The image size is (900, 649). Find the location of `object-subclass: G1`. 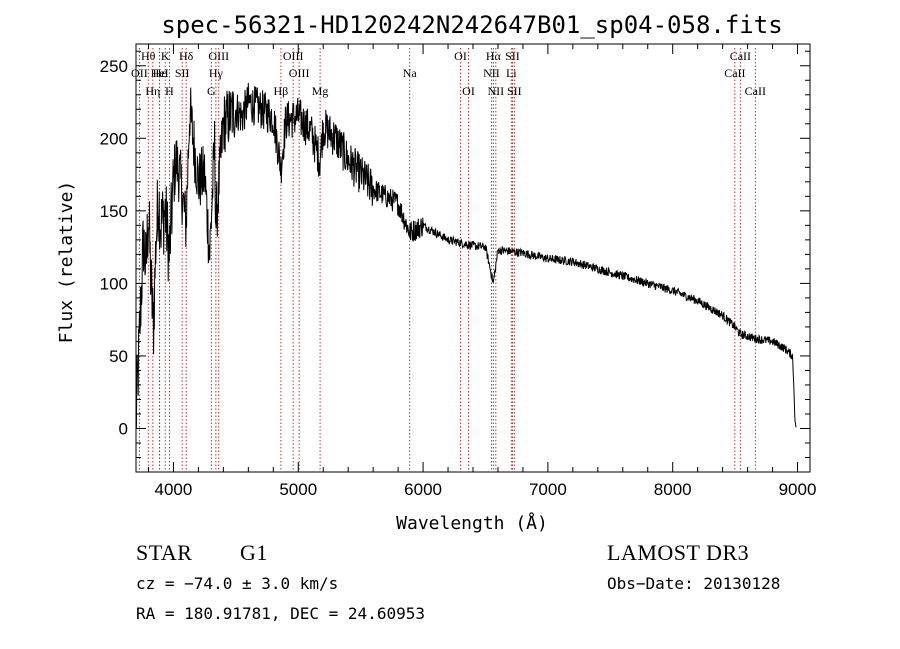

object-subclass: G1 is located at coordinates (254, 552).